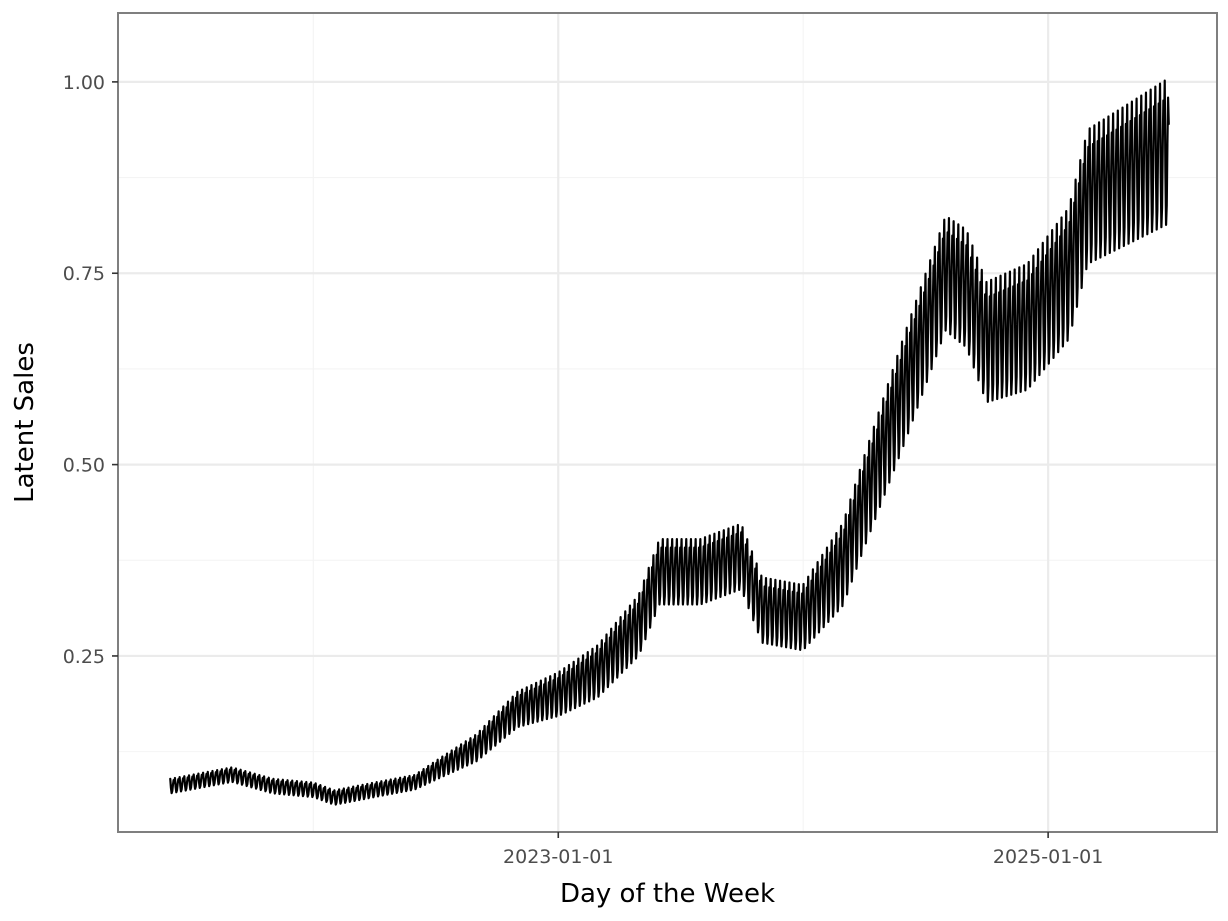  I want to click on y-tick-label: 0.25, so click(84, 657).